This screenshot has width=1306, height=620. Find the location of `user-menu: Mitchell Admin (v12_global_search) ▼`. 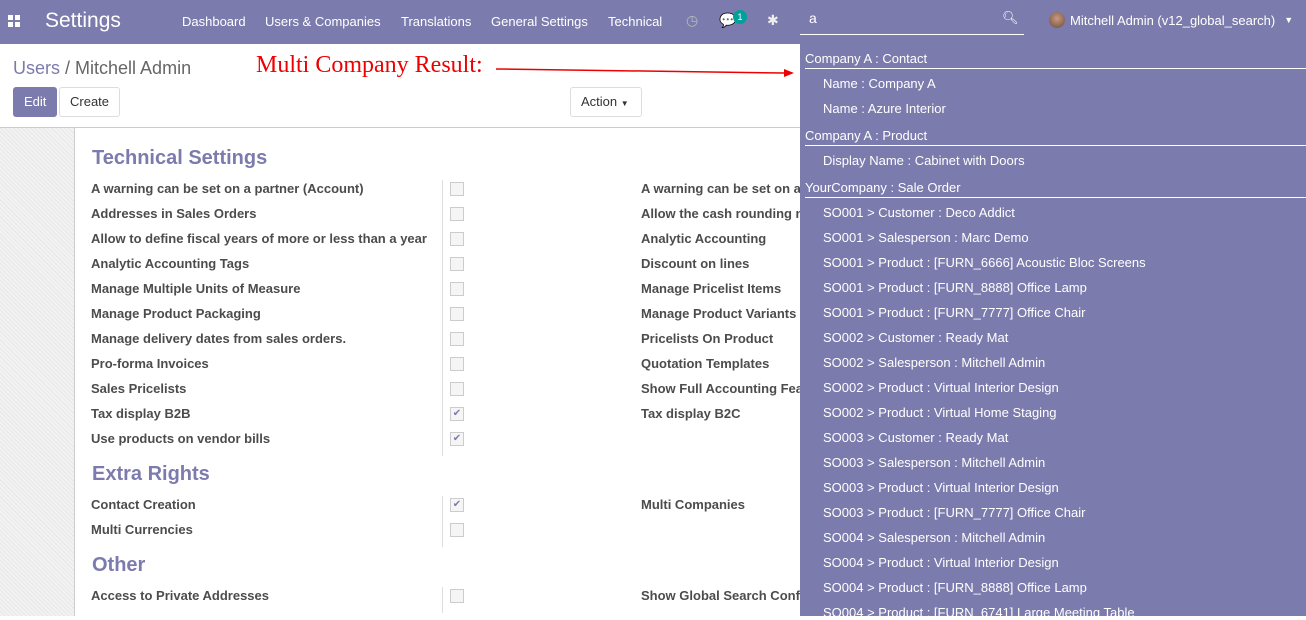

user-menu: Mitchell Admin (v12_global_search) ▼ is located at coordinates (1171, 20).